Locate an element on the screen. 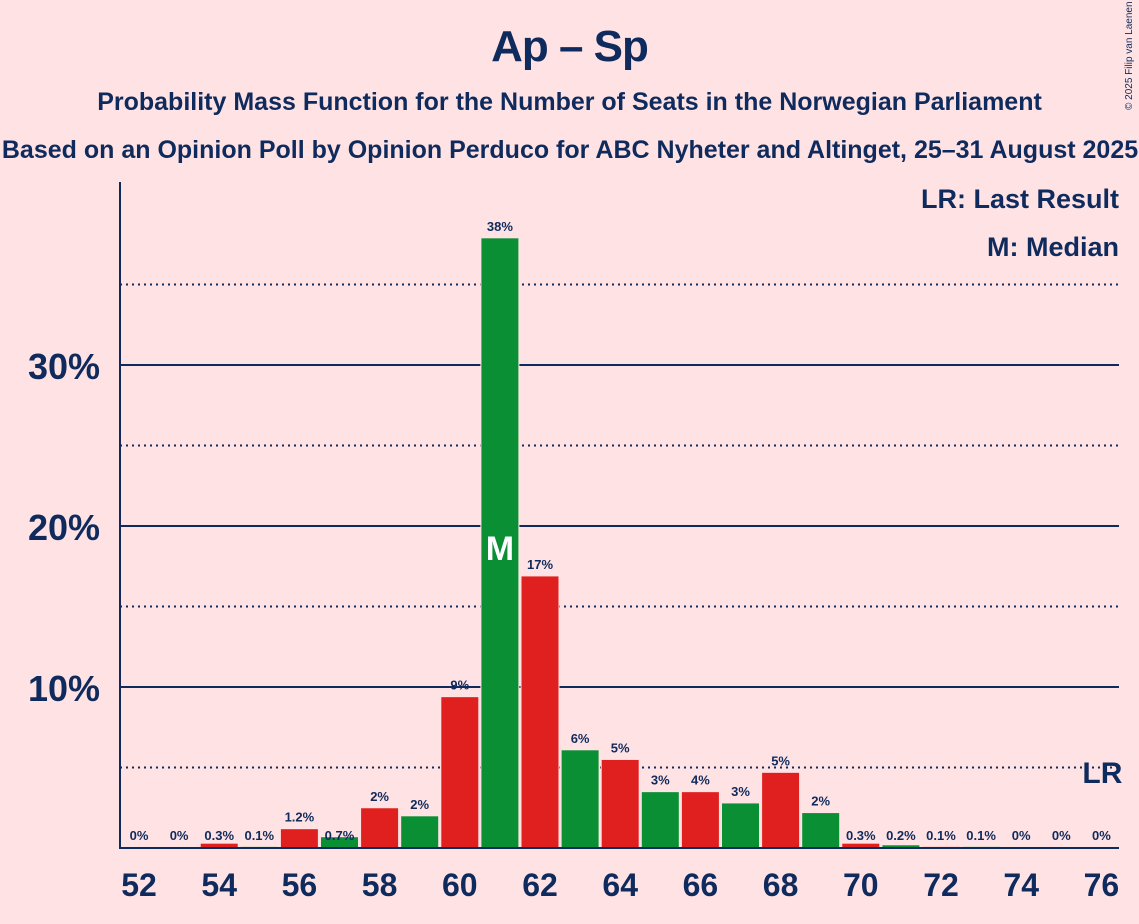 Image resolution: width=1139 pixels, height=924 pixels. x-tick-label: 56 is located at coordinates (300, 885).